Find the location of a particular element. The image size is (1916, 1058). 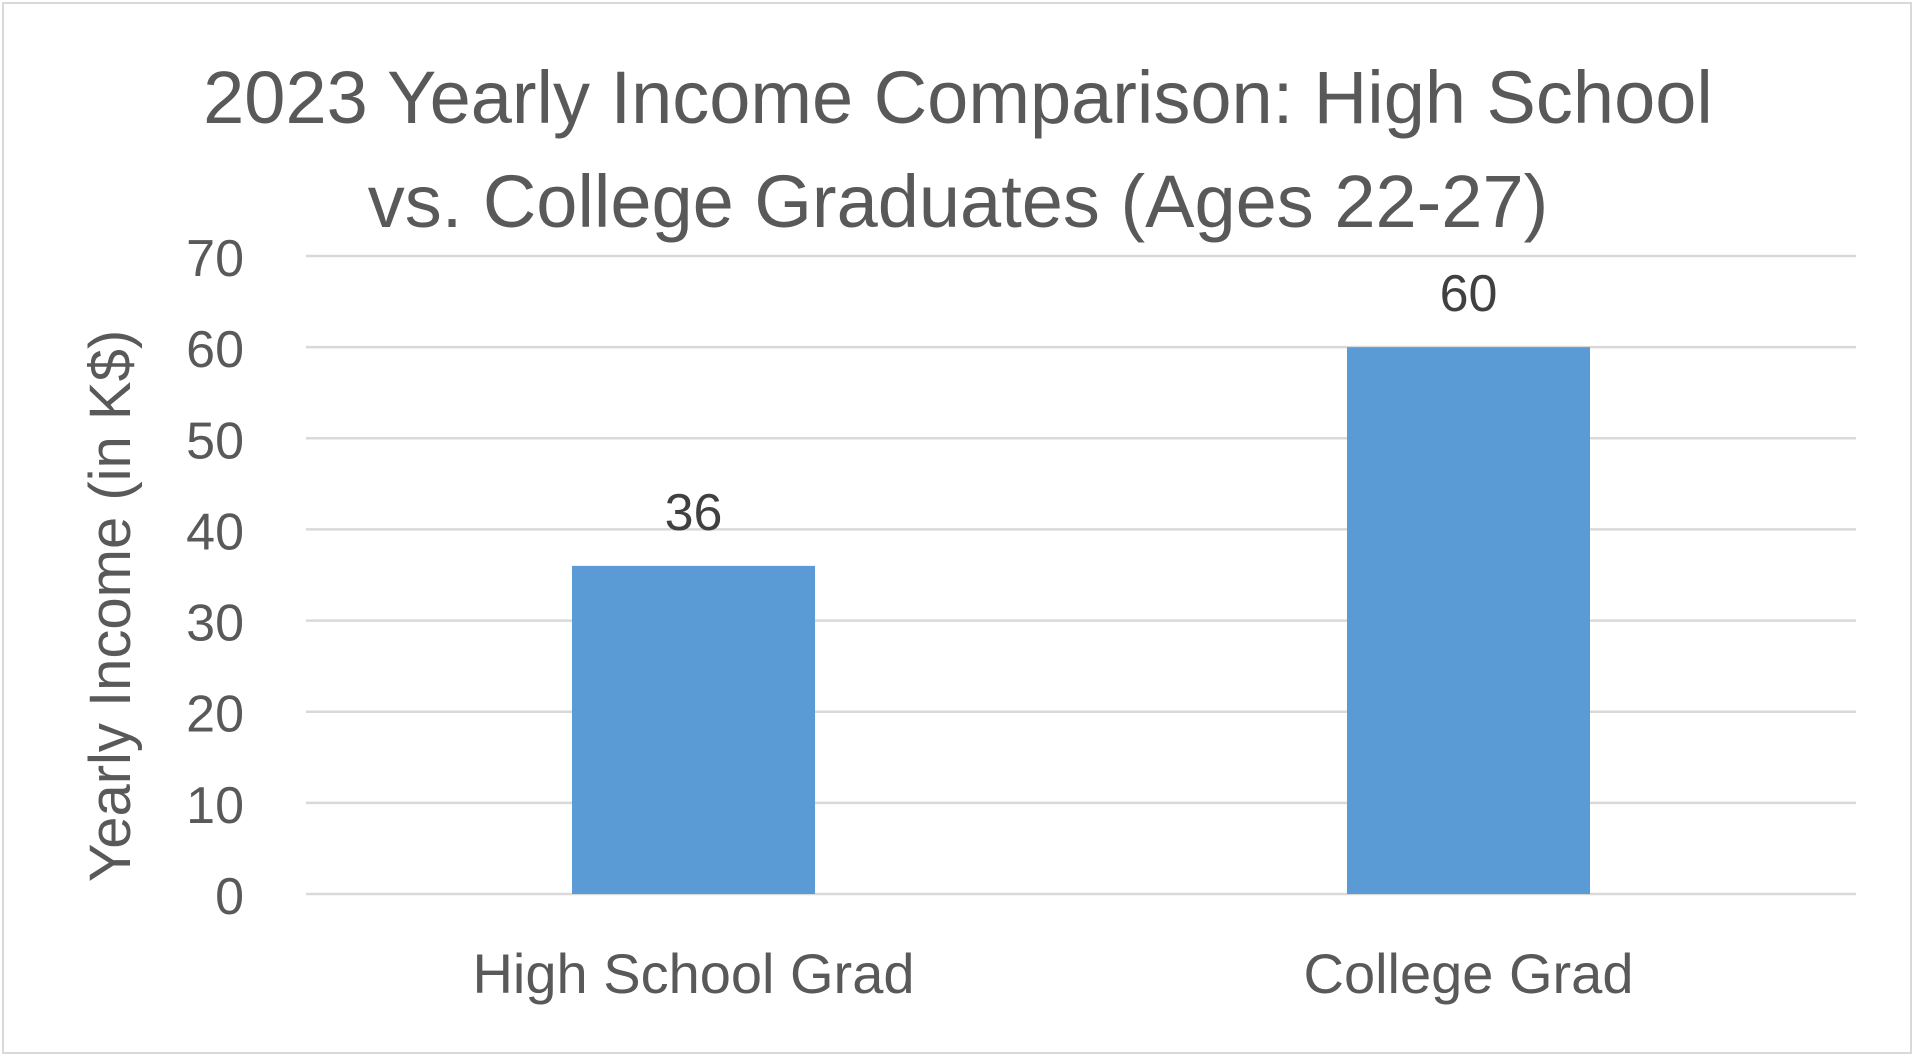

y-axis-tick-labels: 0 10 20 30 40 50 60 70 is located at coordinates (215, 578).